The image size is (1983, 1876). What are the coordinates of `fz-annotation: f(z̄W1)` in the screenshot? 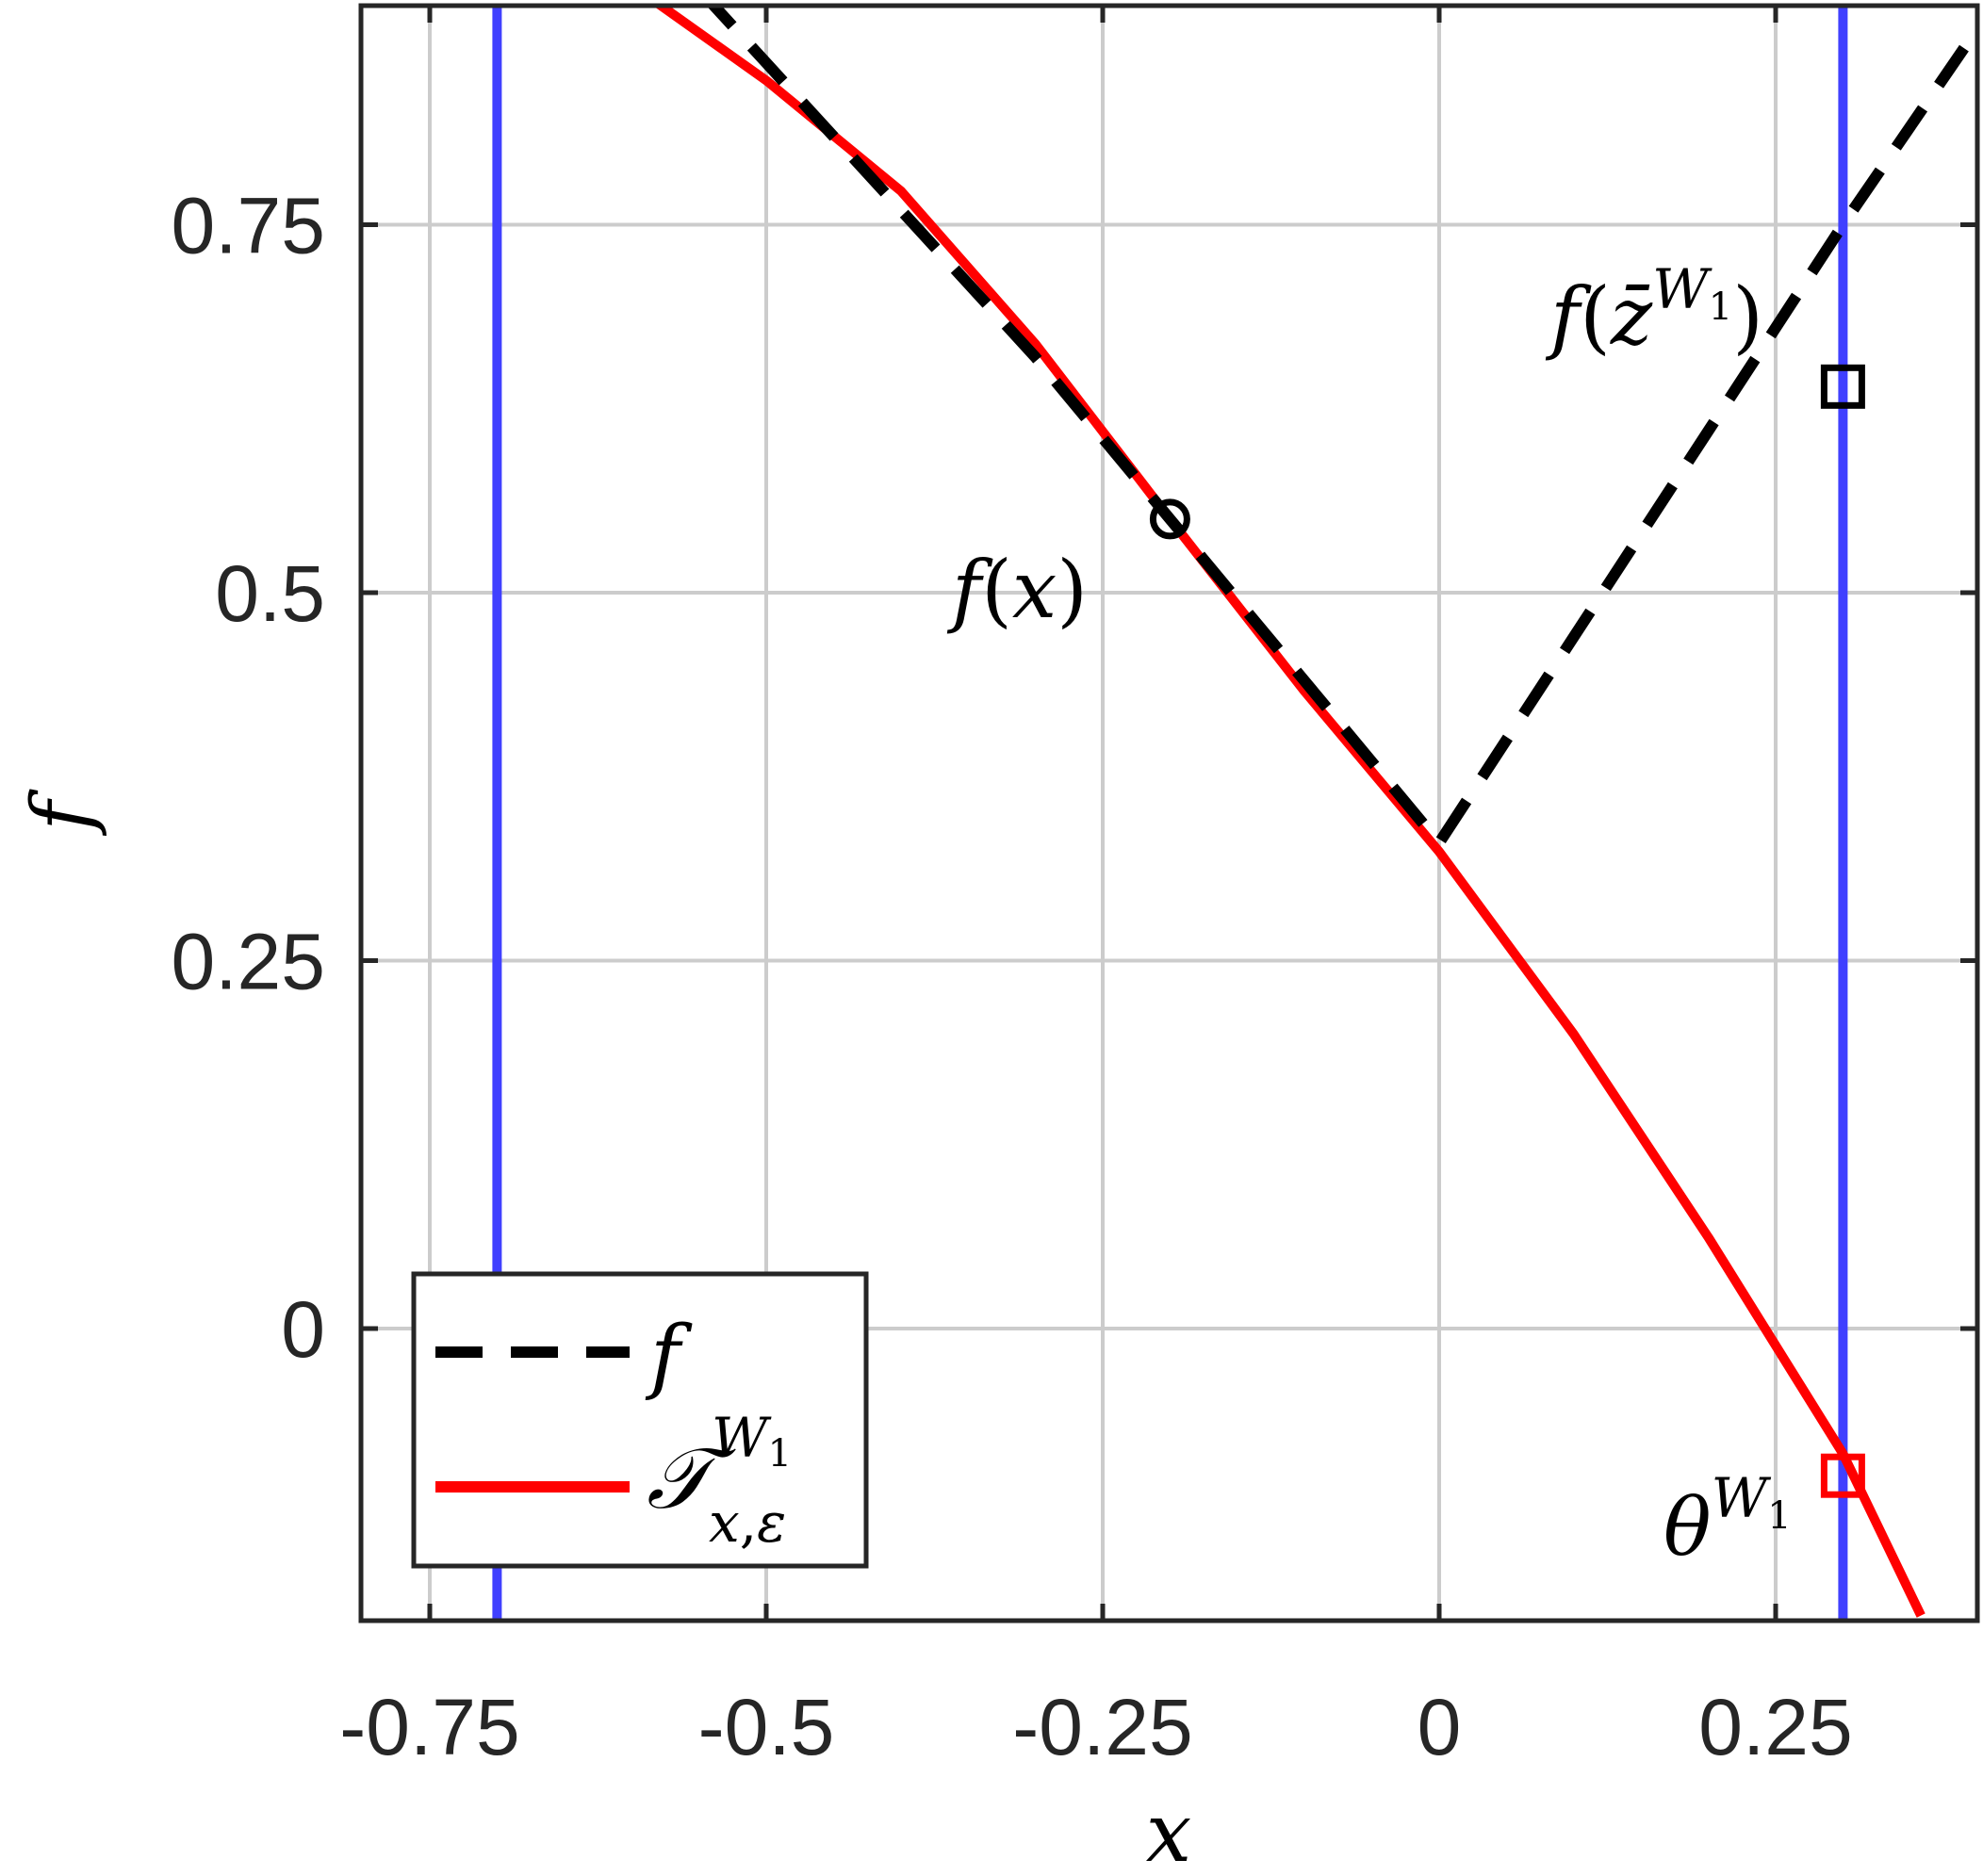 It's located at (1654, 310).